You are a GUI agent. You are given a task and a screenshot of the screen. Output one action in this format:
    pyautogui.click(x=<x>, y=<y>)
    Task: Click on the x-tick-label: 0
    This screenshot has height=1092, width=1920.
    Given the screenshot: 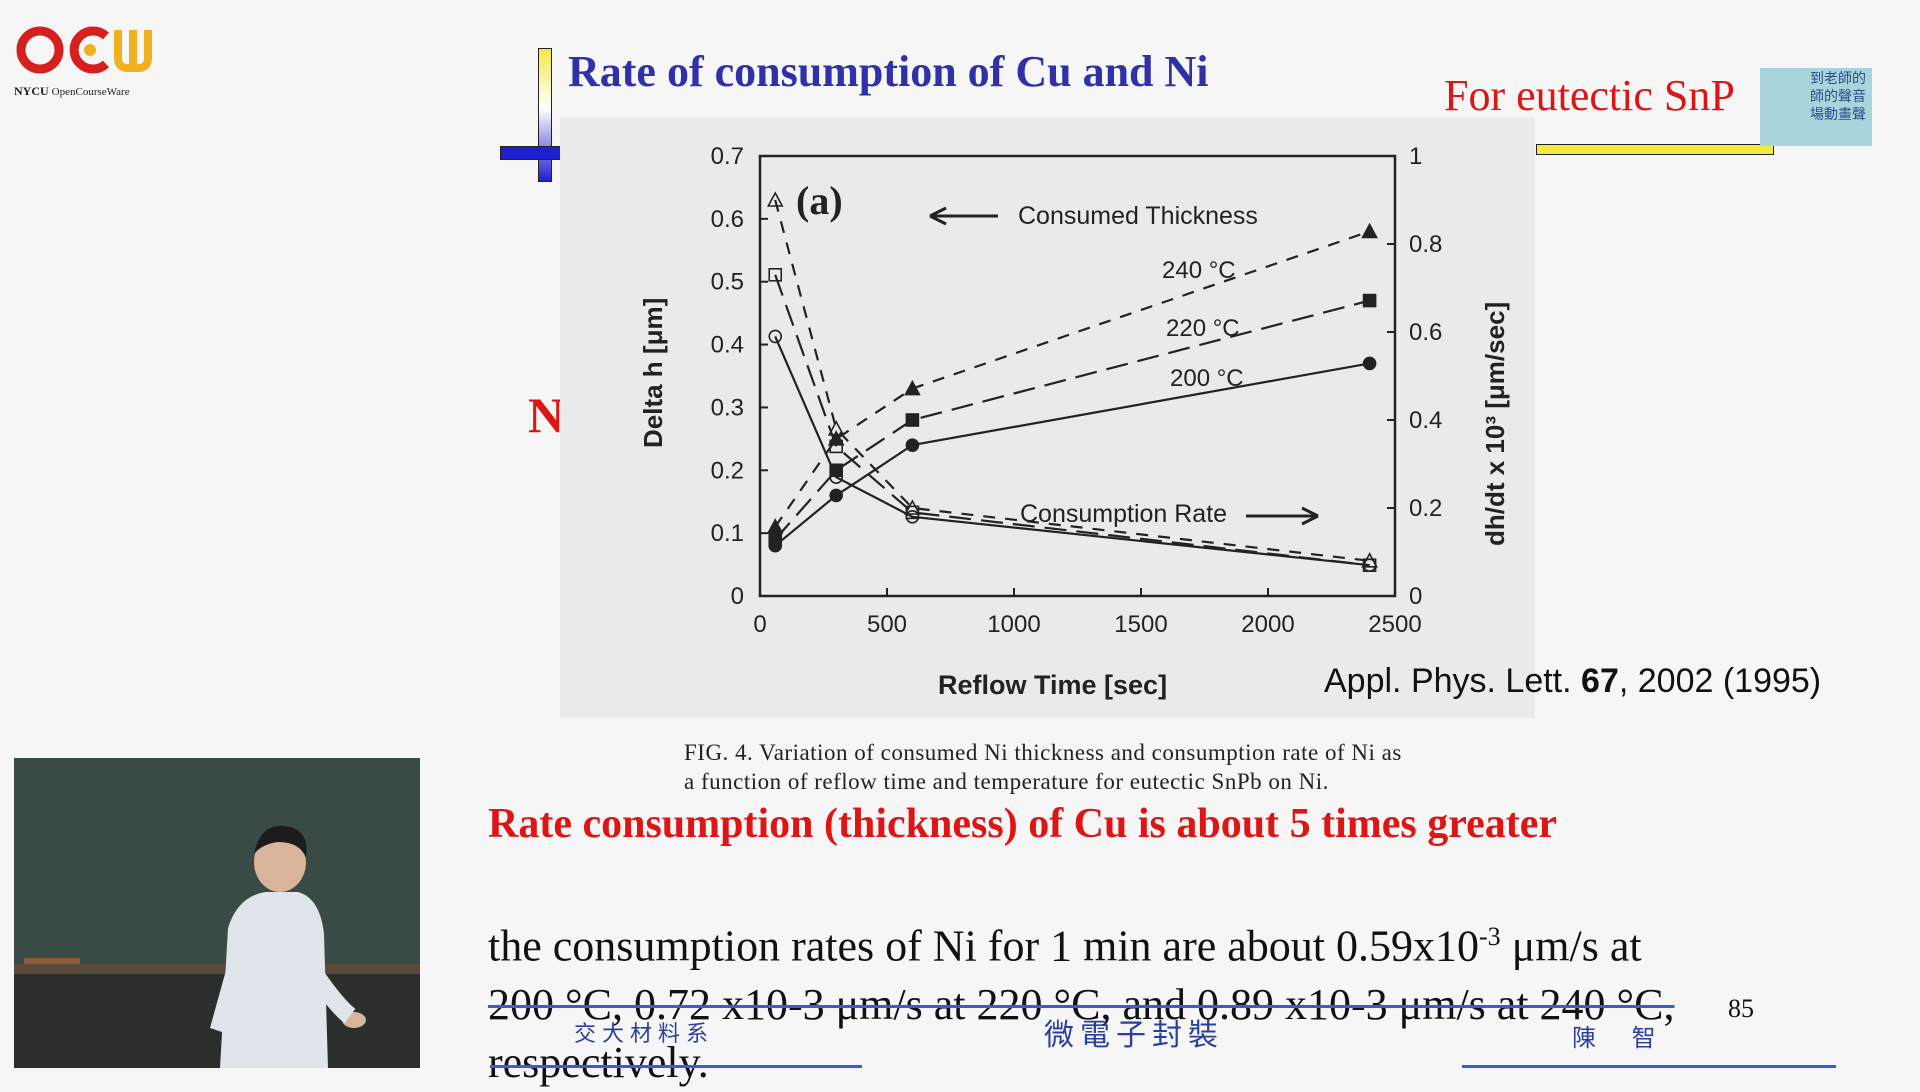 What is the action you would take?
    pyautogui.click(x=759, y=624)
    